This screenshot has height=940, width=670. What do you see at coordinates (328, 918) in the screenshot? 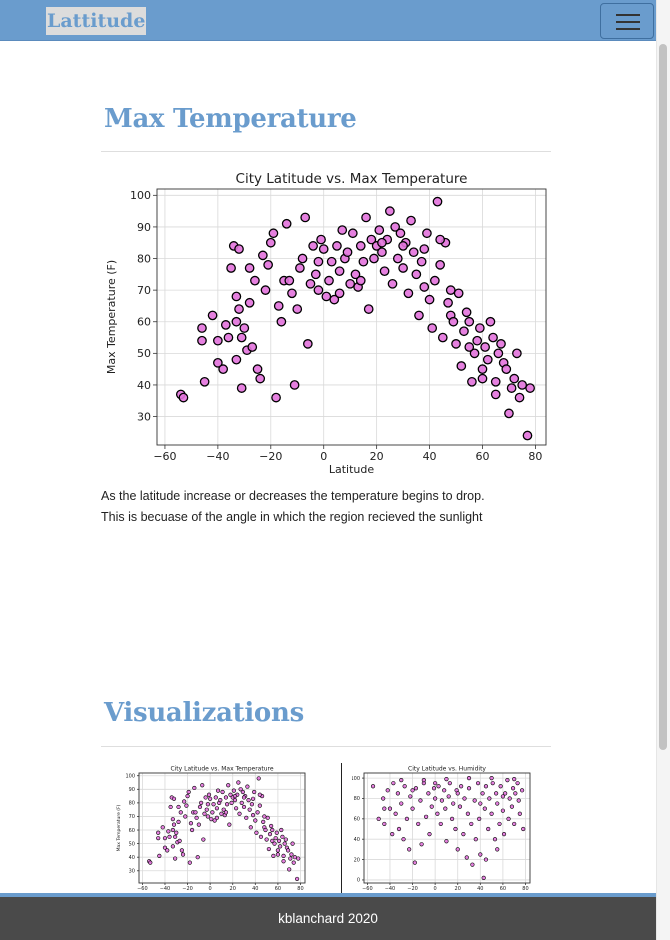
I see `footer: kblanchard 2020` at bounding box center [328, 918].